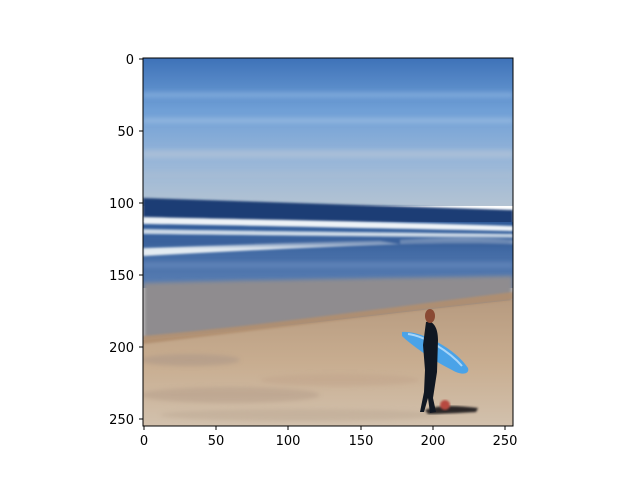 This screenshot has height=480, width=640. What do you see at coordinates (126, 240) in the screenshot?
I see `y-axis: 0 50 100 150 200 250` at bounding box center [126, 240].